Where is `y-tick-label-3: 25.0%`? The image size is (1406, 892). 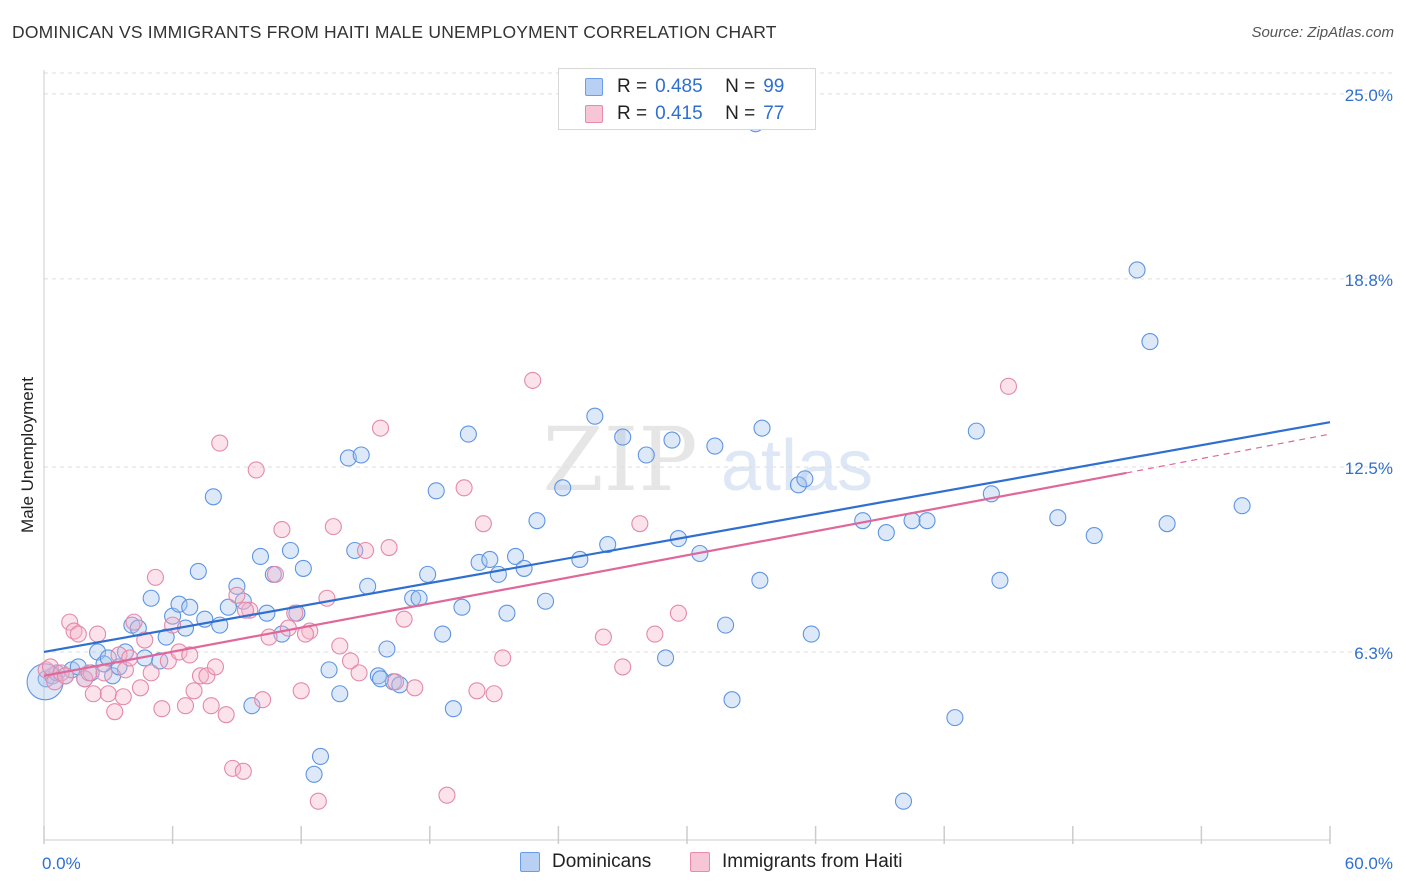 y-tick-label-3: 25.0% is located at coordinates (1369, 95).